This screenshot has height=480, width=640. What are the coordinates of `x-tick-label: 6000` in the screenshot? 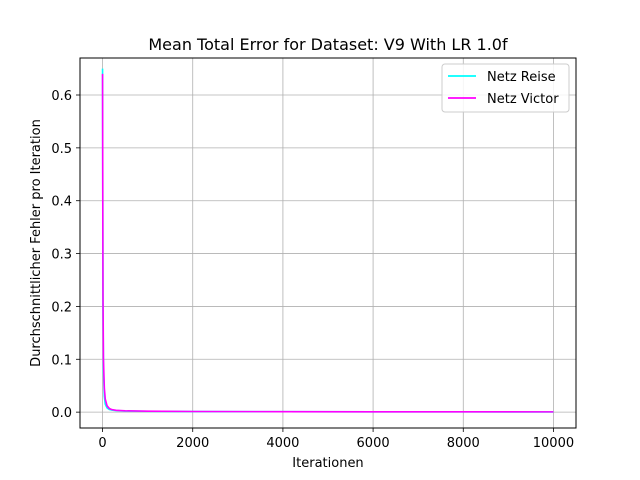 It's located at (373, 443).